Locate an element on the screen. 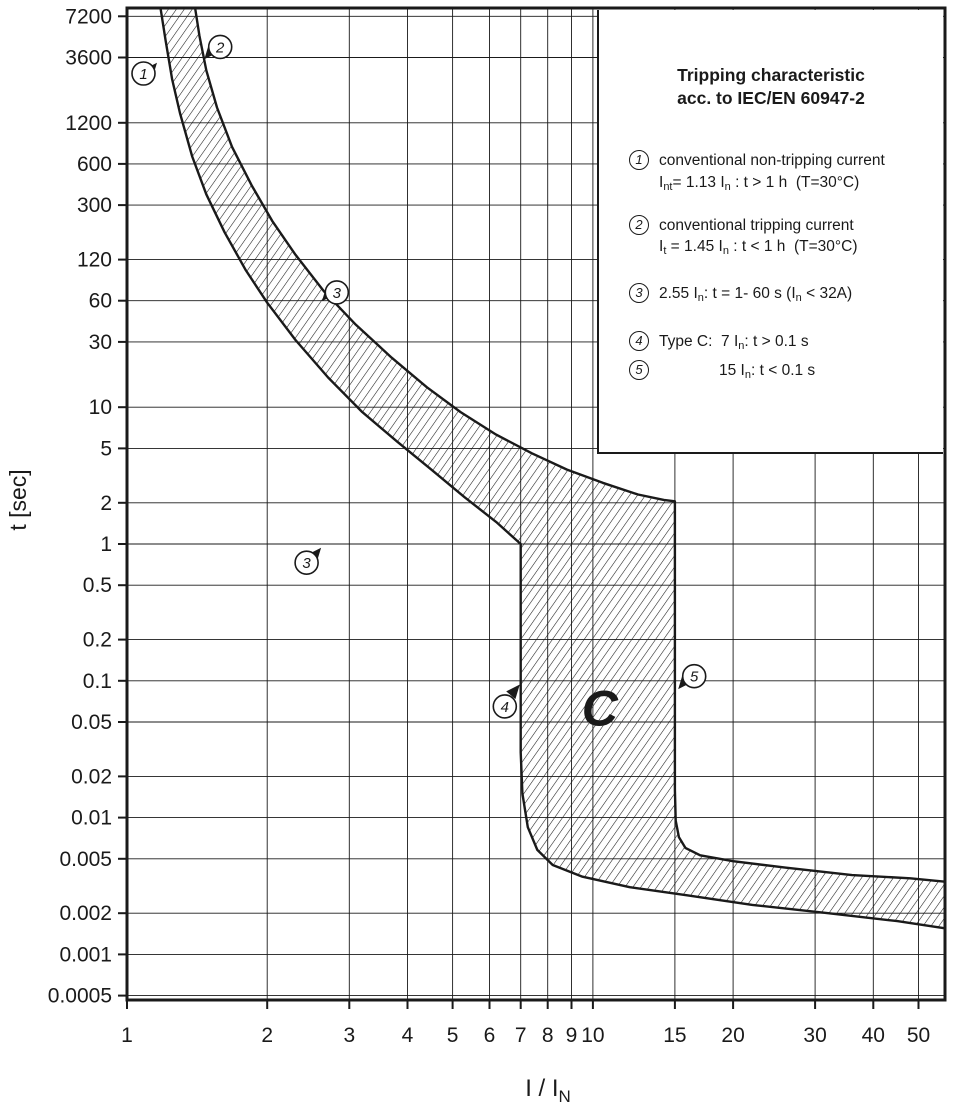 This screenshot has height=1117, width=953. legend-marker-4: 4 is located at coordinates (639, 341).